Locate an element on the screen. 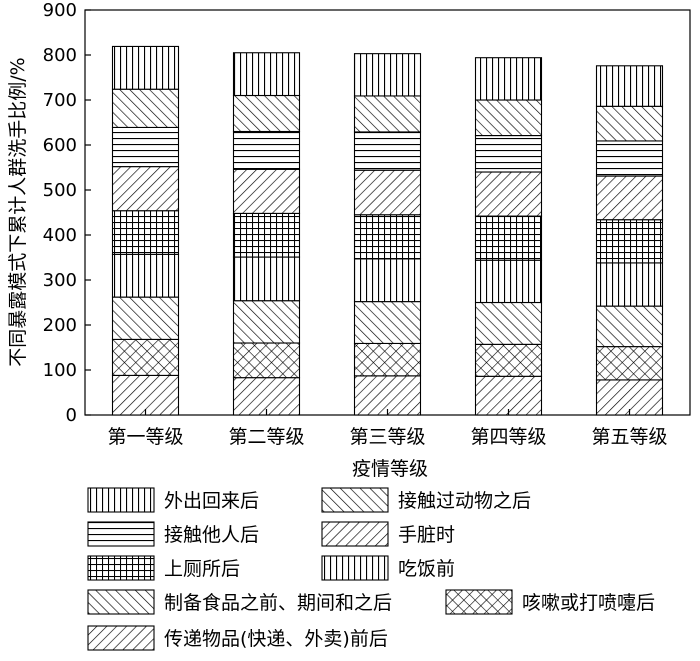 Image resolution: width=700 pixels, height=661 pixels. y-tick-label: 800 is located at coordinates (60, 55).